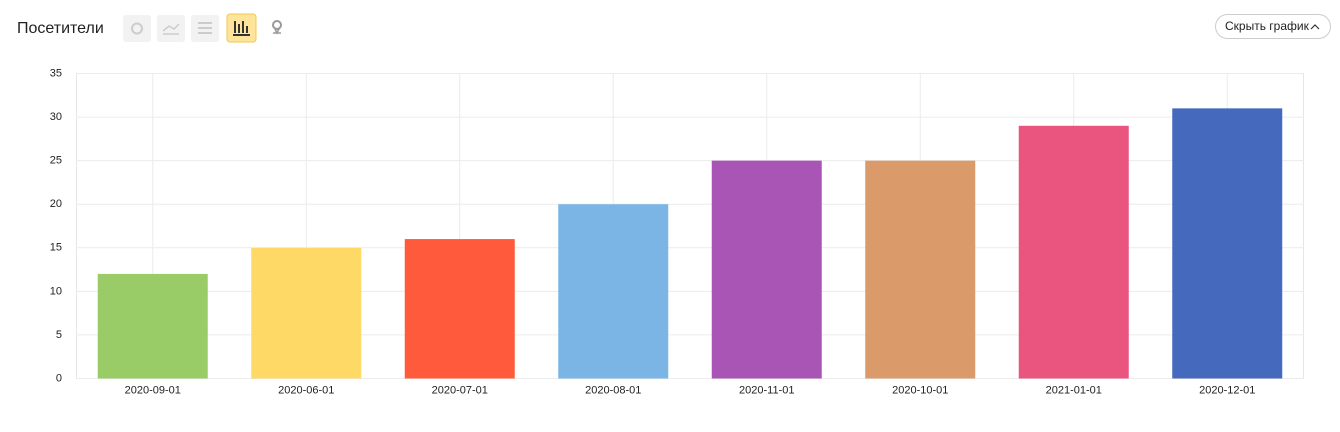 This screenshot has height=432, width=1340. Describe the element at coordinates (1267, 26) in the screenshot. I see `hide-chart-label: Скрыть график` at that location.